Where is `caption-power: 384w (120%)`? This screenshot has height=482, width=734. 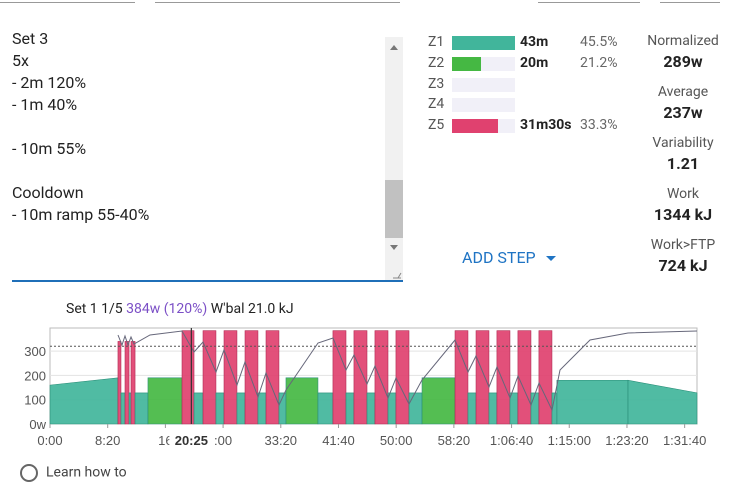
caption-power: 384w (120%) is located at coordinates (167, 309).